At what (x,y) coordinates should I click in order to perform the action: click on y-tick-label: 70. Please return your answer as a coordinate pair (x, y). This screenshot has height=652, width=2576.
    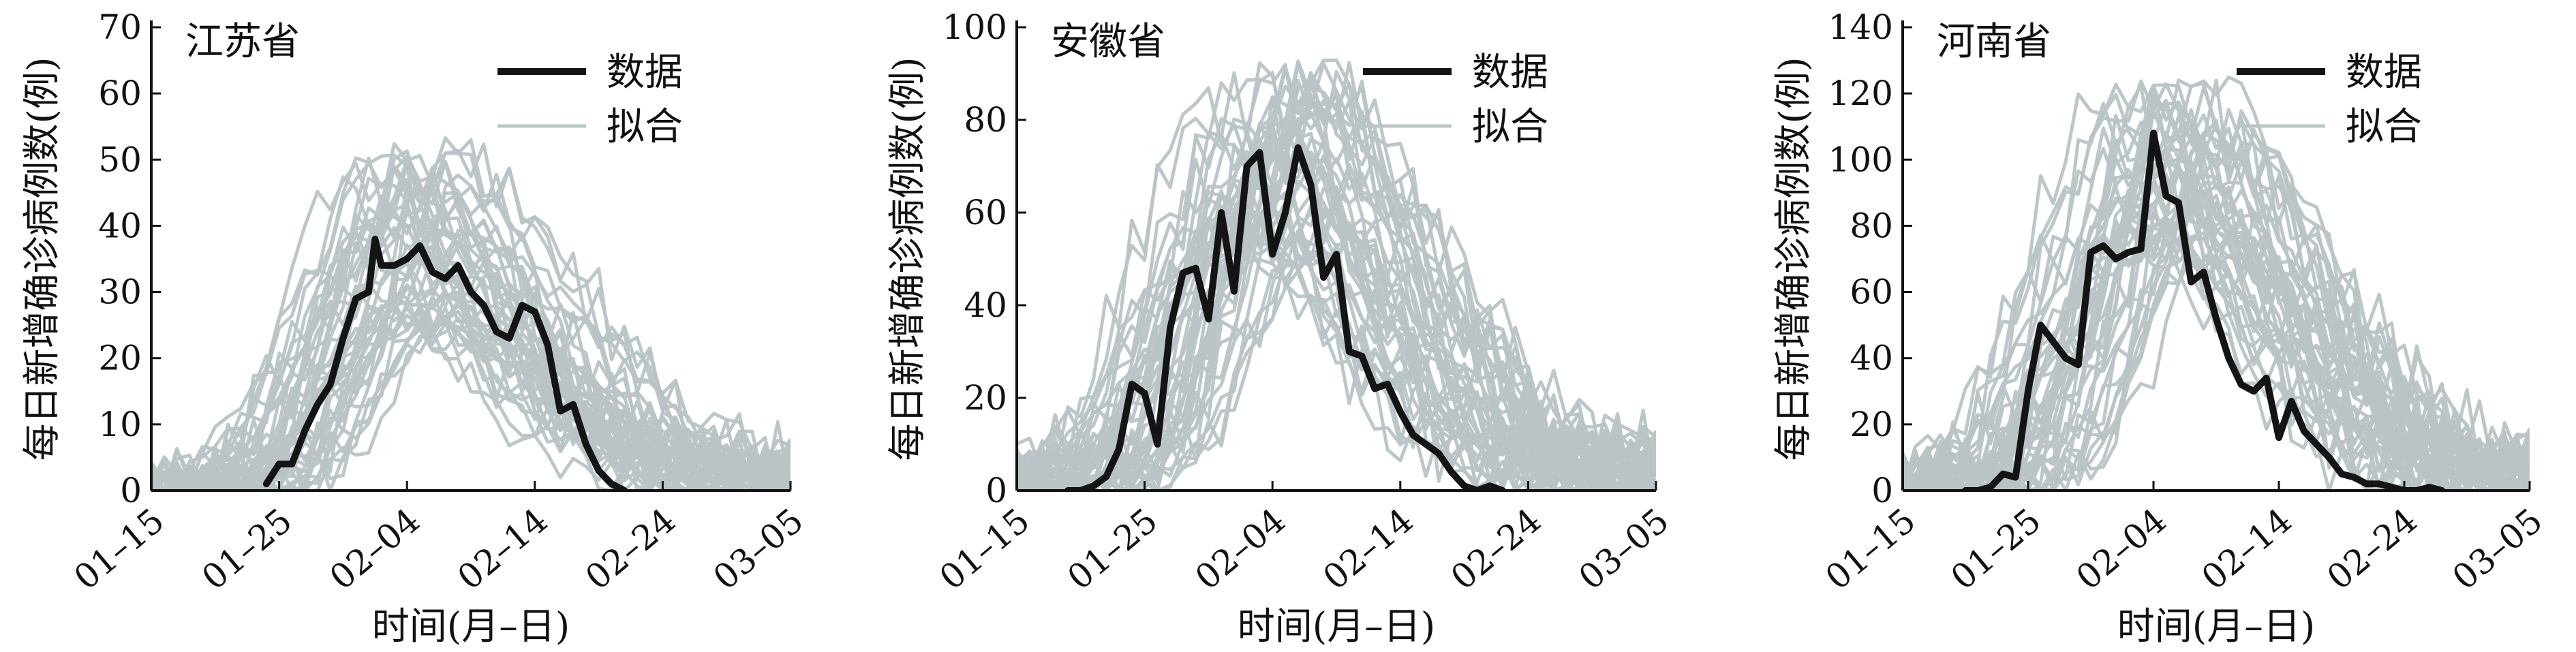
    Looking at the image, I should click on (120, 27).